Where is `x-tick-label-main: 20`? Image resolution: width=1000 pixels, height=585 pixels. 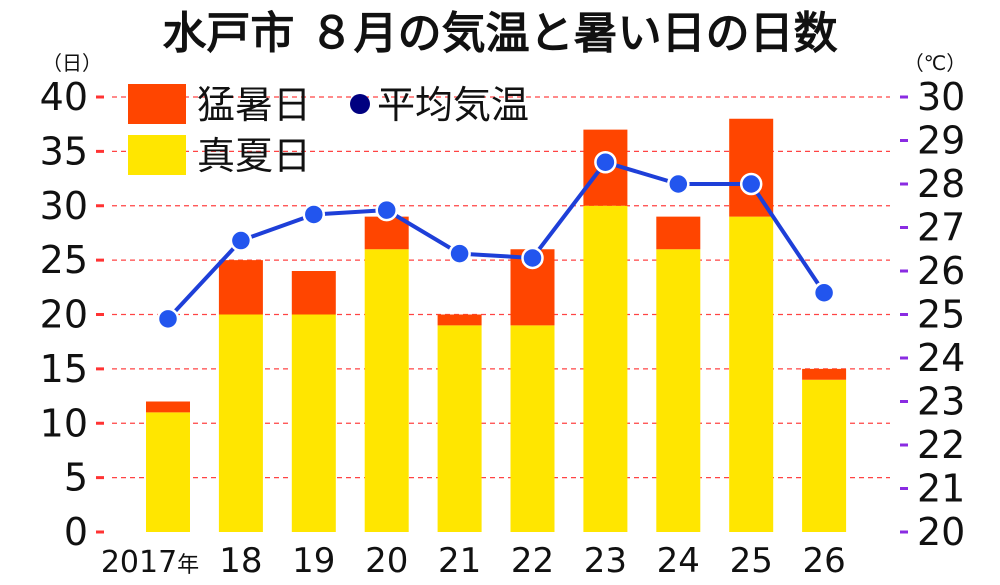 x-tick-label-main: 20 is located at coordinates (386, 561).